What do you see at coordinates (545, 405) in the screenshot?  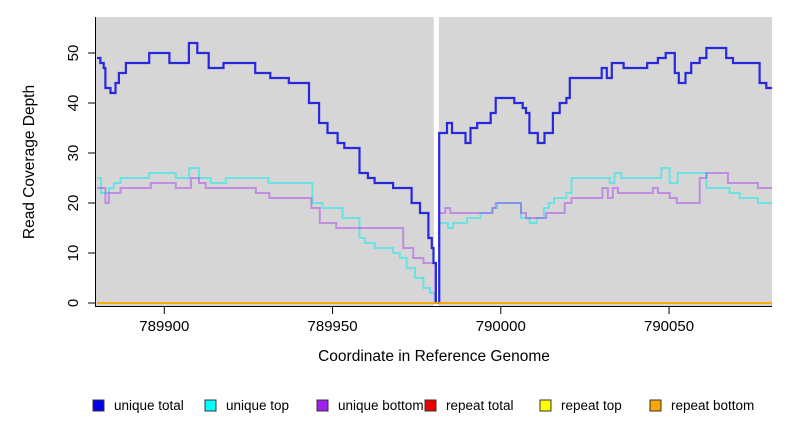 I see `legend-swatch-repeat-top` at bounding box center [545, 405].